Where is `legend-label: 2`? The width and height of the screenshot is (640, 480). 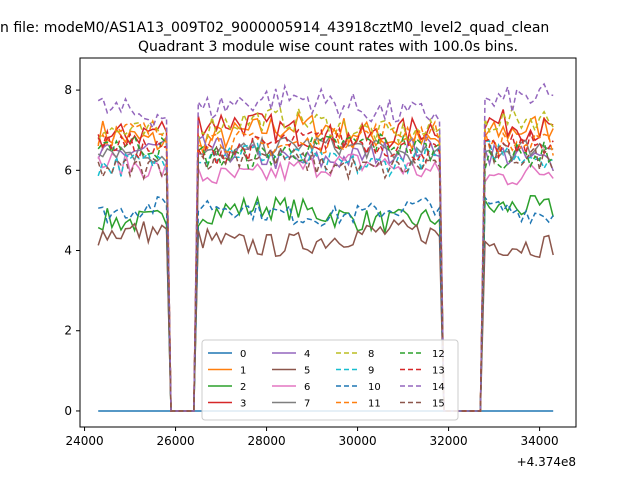 legend-label: 2 is located at coordinates (243, 387).